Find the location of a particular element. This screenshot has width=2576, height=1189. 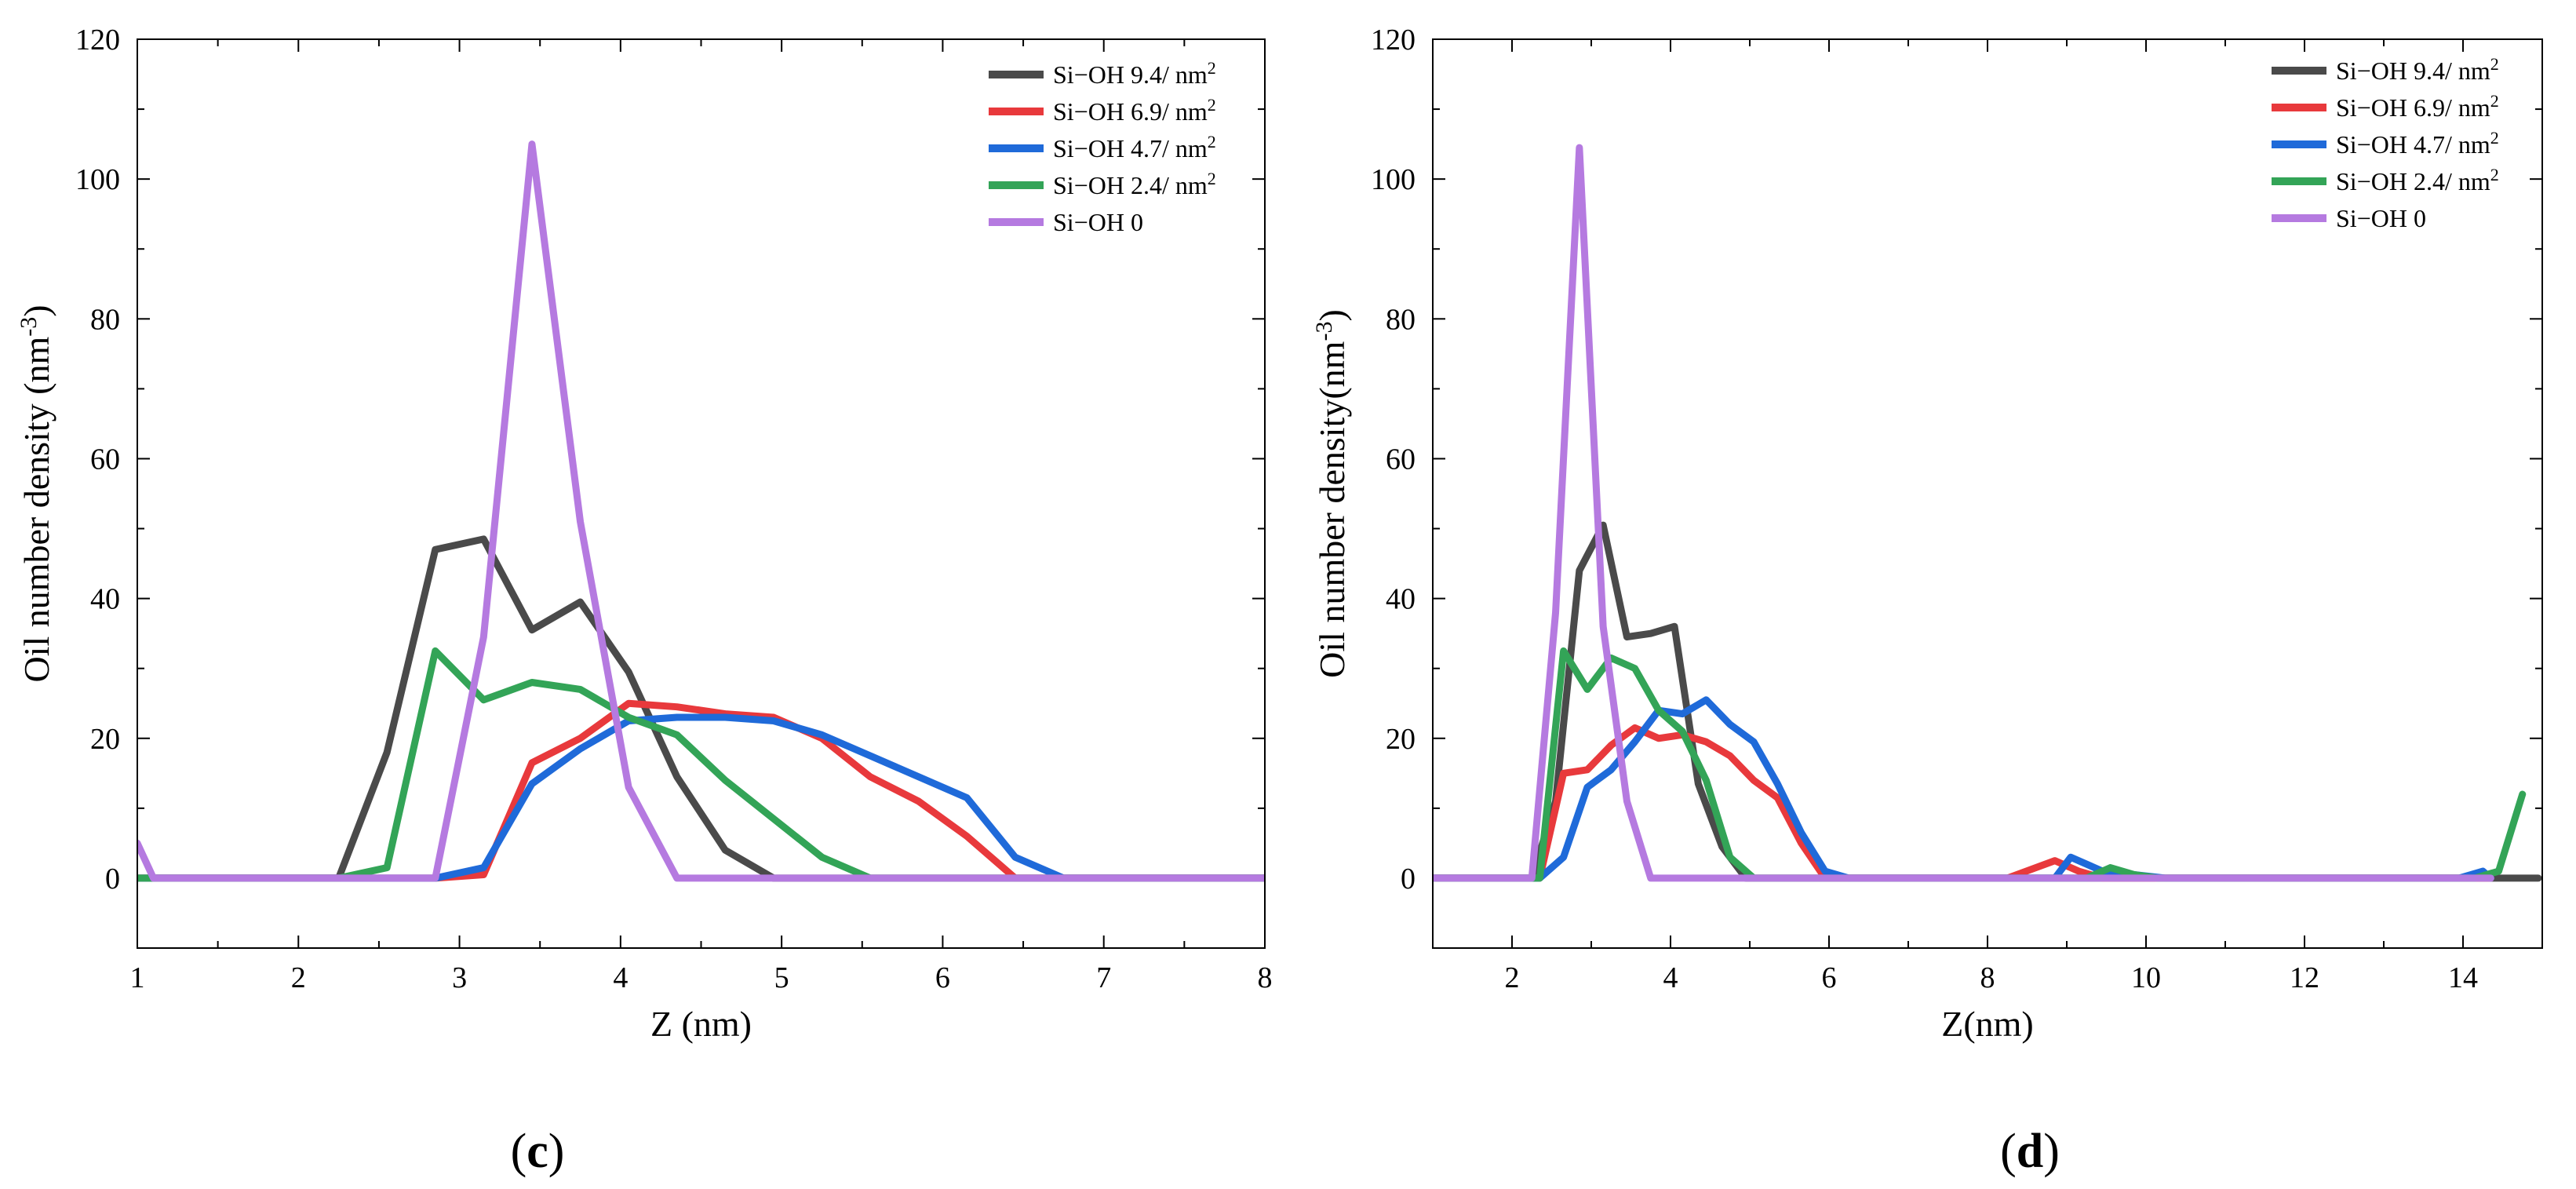

x-tick-label: 1 is located at coordinates (137, 977).